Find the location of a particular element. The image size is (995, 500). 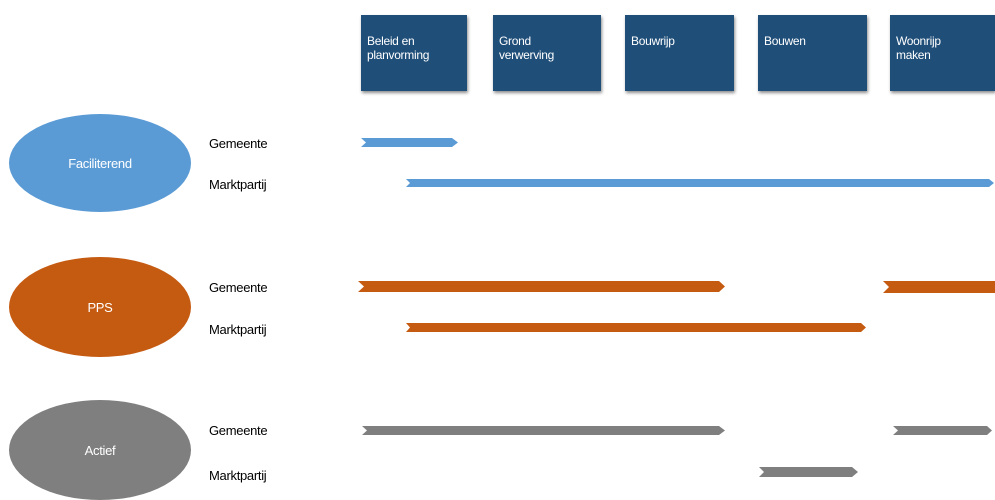

bar-actief-marktpartij is located at coordinates (808, 472).